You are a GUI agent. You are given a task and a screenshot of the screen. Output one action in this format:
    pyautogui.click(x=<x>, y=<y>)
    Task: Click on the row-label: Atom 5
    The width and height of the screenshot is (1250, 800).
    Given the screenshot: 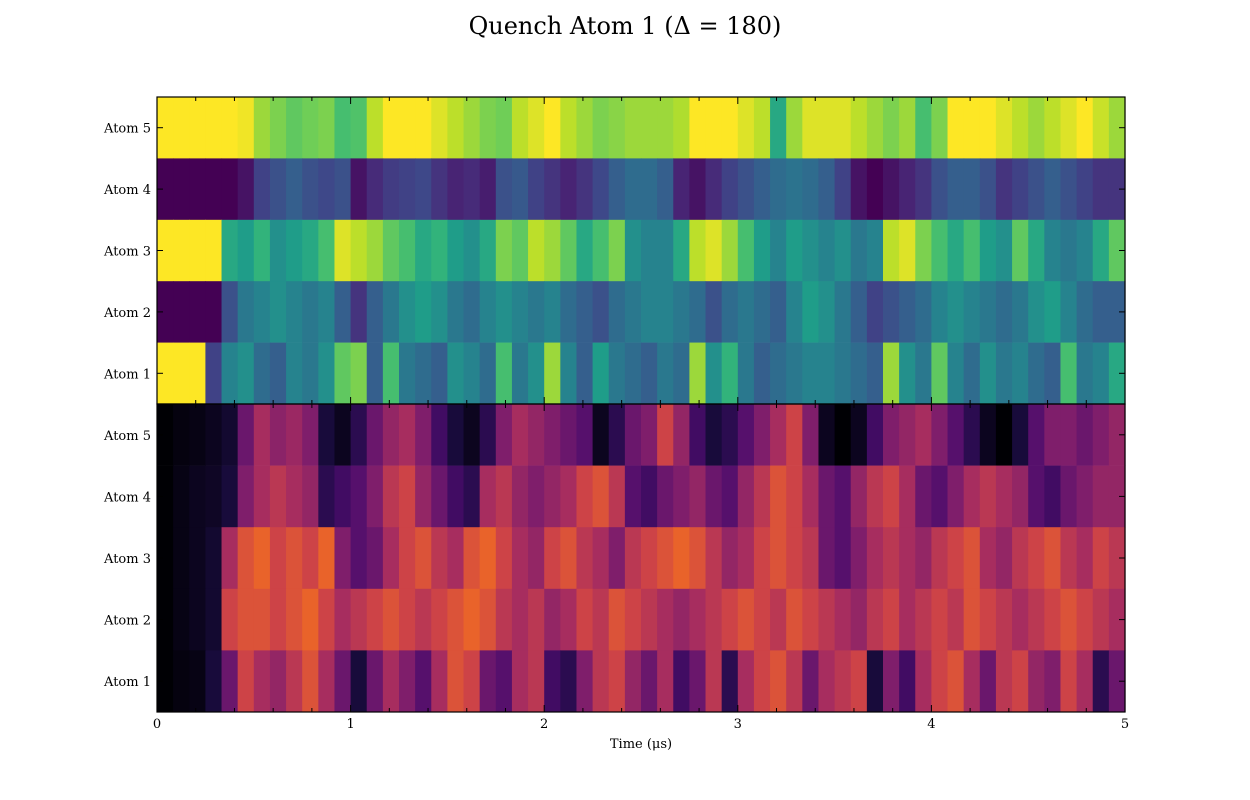 What is the action you would take?
    pyautogui.click(x=127, y=129)
    